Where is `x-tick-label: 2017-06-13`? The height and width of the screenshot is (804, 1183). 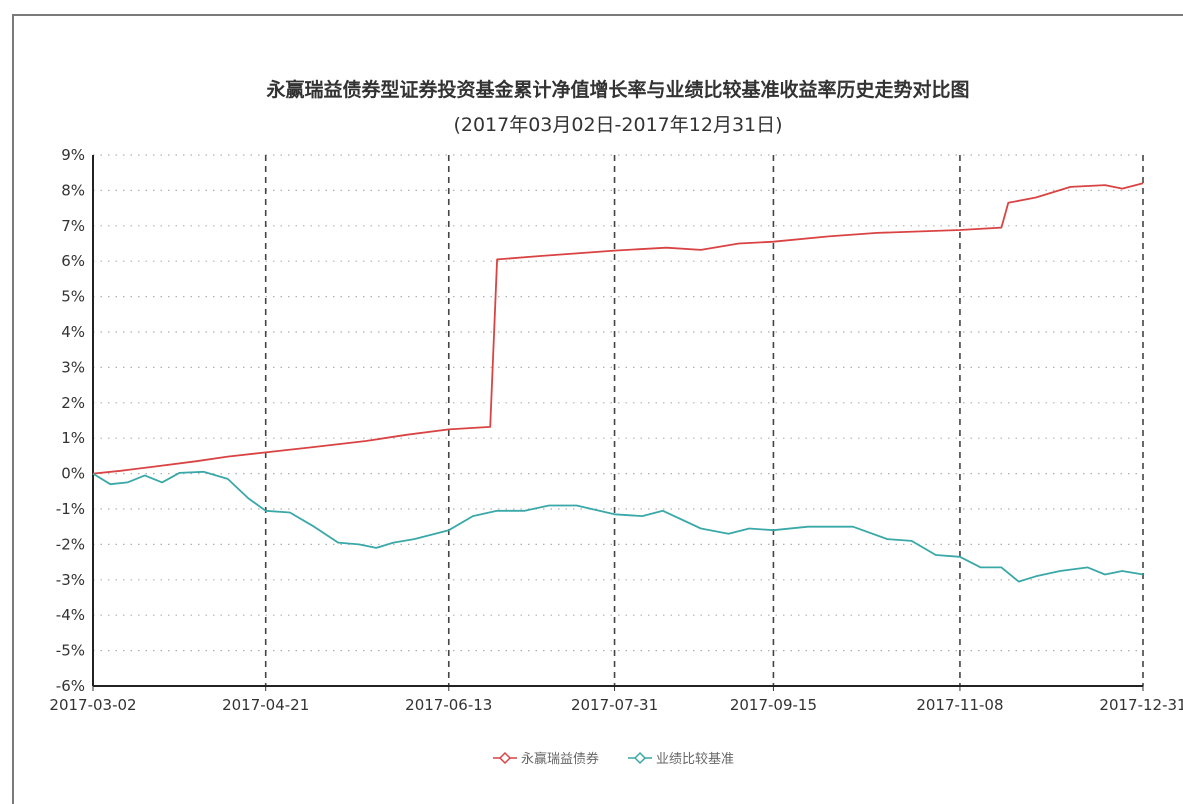 x-tick-label: 2017-06-13 is located at coordinates (448, 705).